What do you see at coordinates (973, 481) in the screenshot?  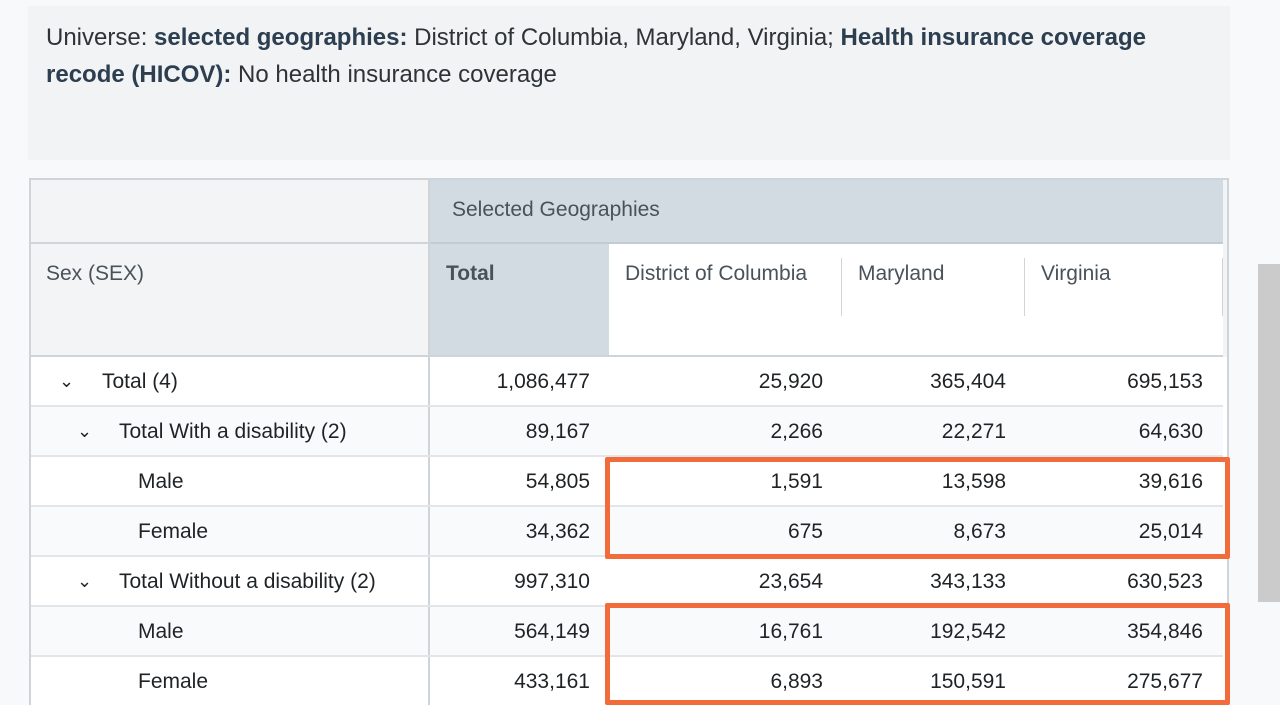 I see `cell-maryland: 13,598` at bounding box center [973, 481].